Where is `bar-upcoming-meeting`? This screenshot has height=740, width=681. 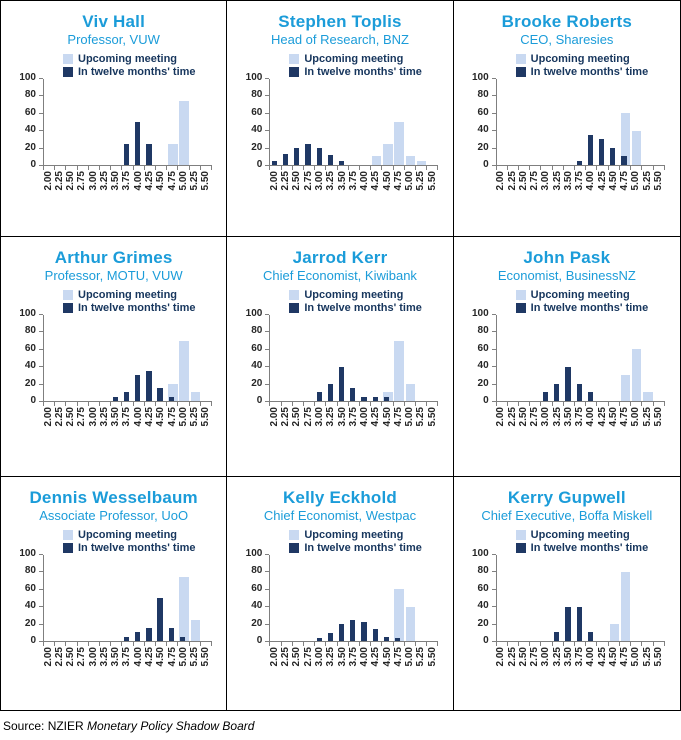
bar-upcoming-meeting is located at coordinates (195, 396).